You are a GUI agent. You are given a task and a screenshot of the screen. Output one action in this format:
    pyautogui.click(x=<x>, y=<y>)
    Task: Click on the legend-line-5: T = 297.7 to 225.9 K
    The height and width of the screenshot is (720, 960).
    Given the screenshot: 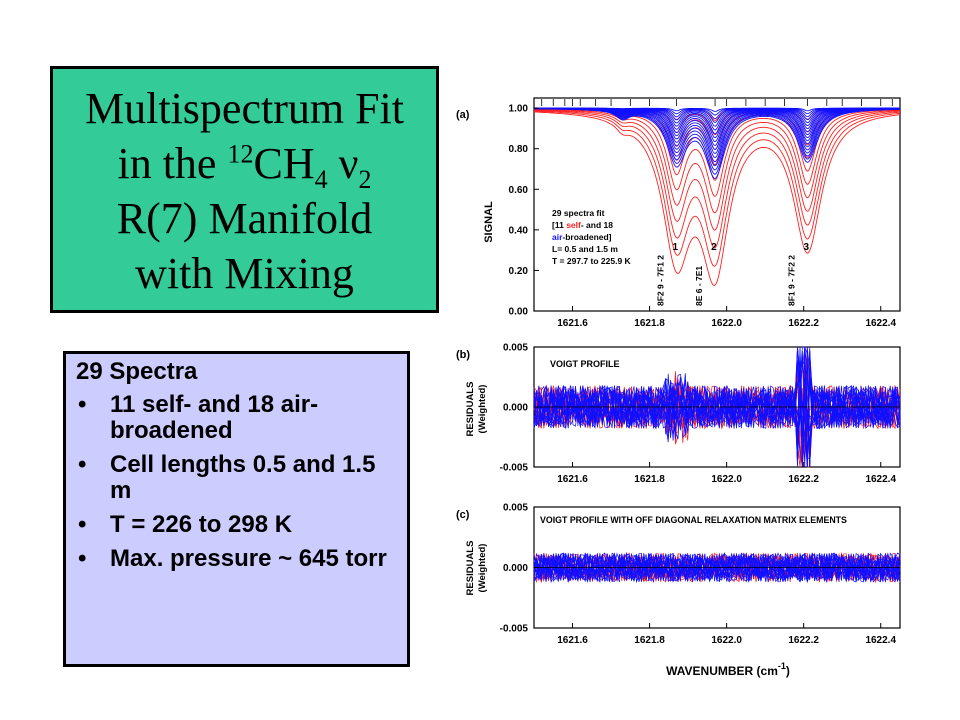 What is the action you would take?
    pyautogui.click(x=592, y=261)
    